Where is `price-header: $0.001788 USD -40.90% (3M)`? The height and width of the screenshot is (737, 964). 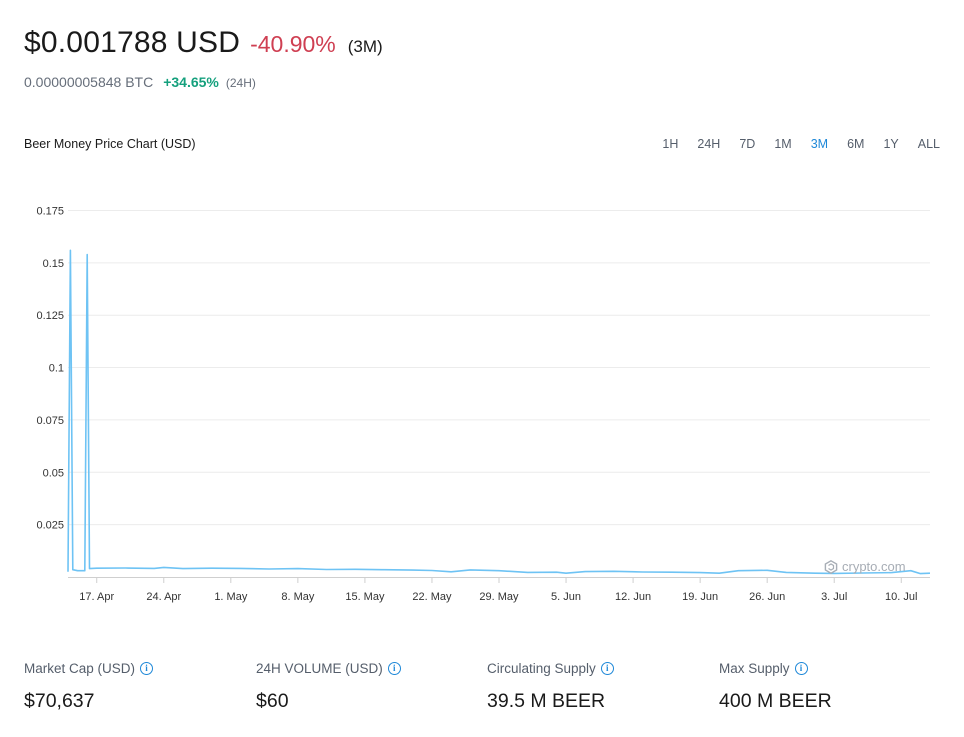 price-header: $0.001788 USD -40.90% (3M) is located at coordinates (203, 43).